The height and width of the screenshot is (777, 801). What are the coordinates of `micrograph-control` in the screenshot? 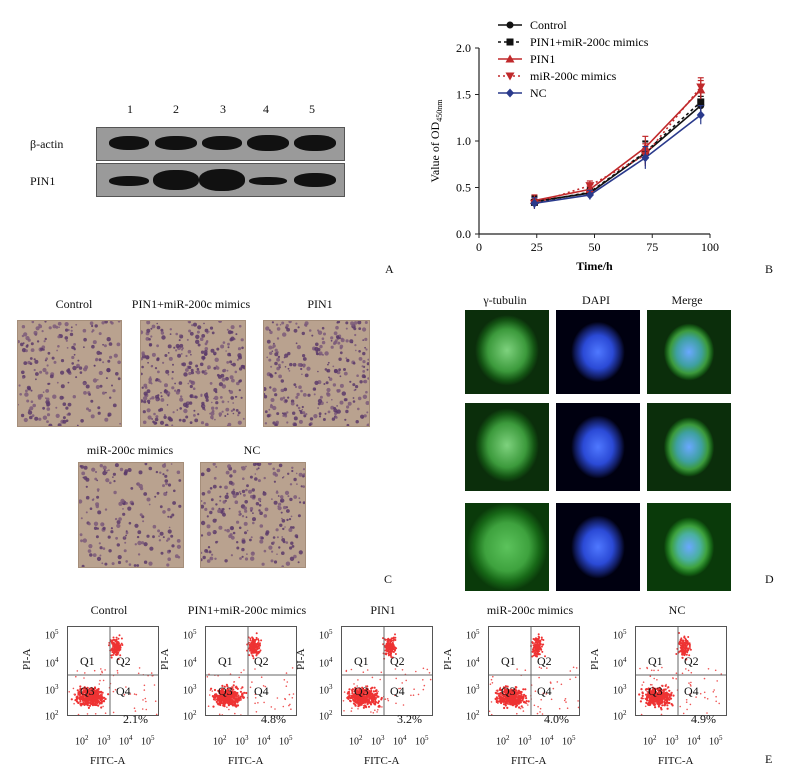 It's located at (69, 373).